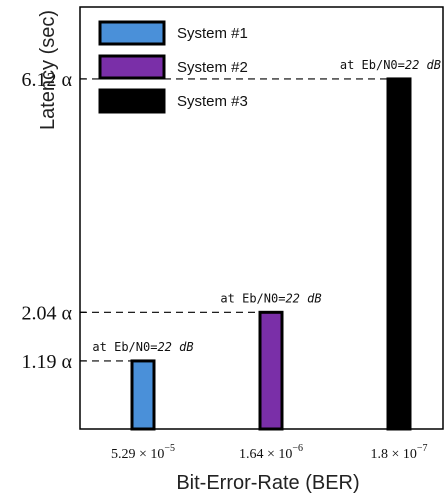 This screenshot has width=444, height=497. I want to click on legend: System #1 System #2 System #3, so click(173, 67).